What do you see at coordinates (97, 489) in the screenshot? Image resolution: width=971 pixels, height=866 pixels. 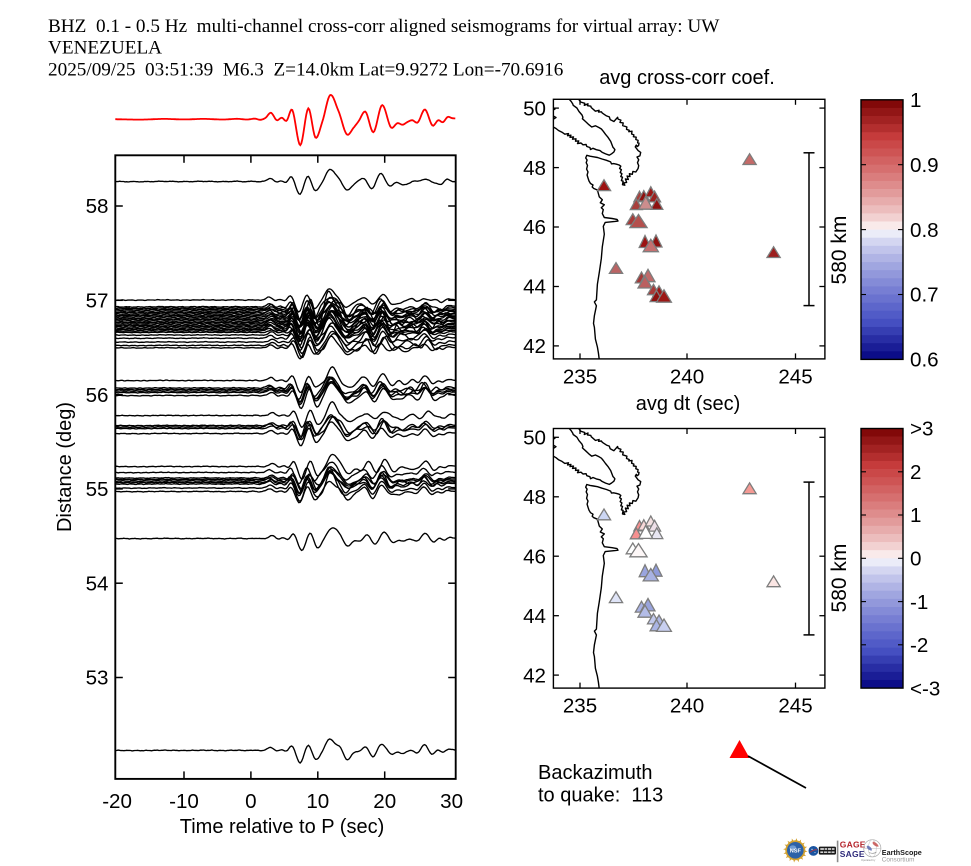 I see `svg-text: 55` at bounding box center [97, 489].